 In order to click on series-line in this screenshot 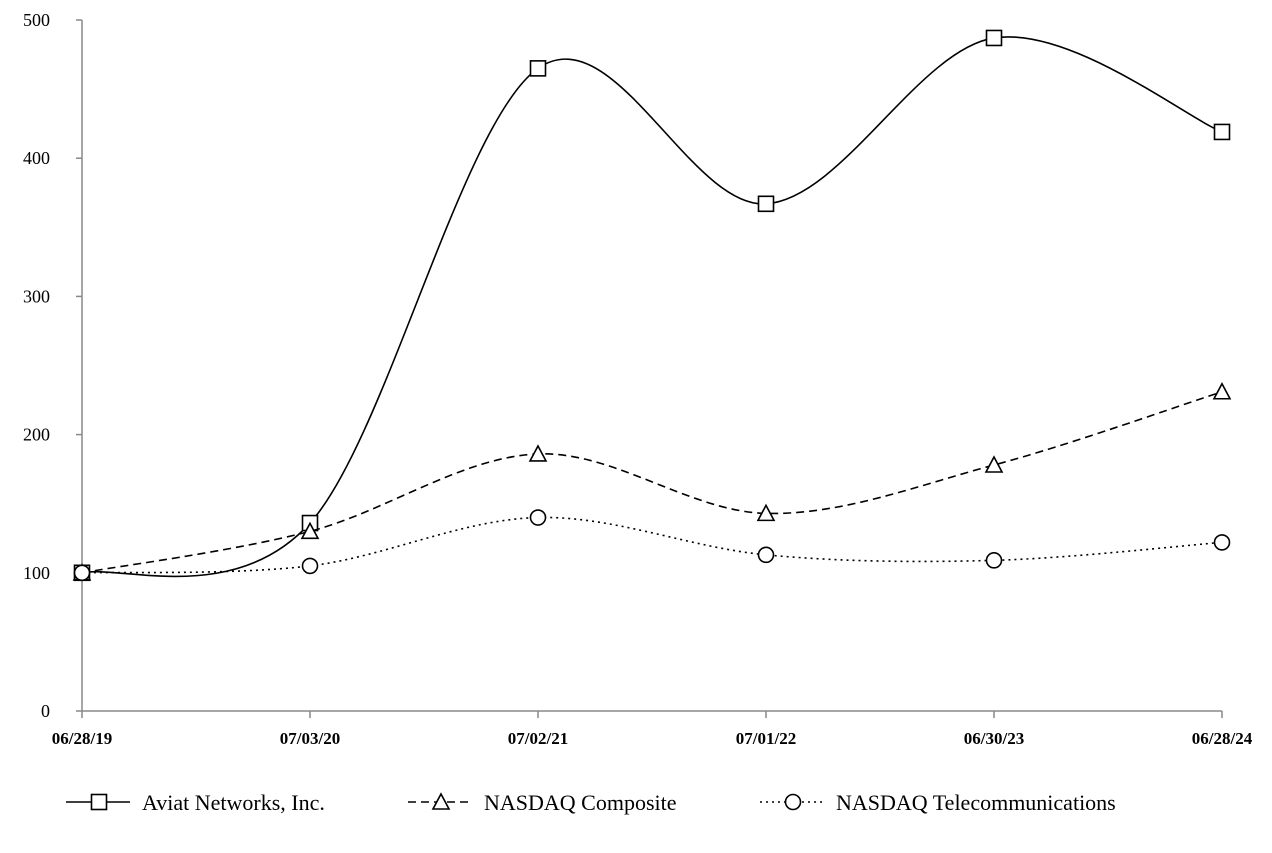, I will do `click(652, 545)`.